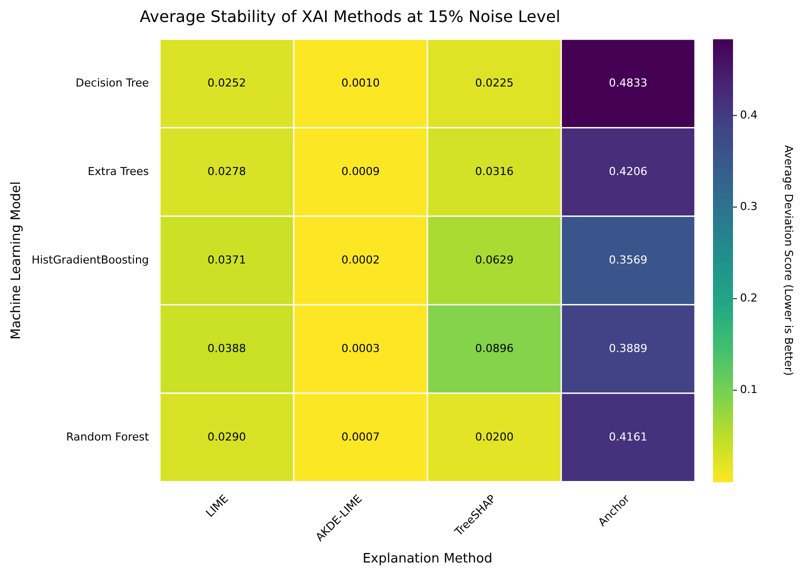  What do you see at coordinates (427, 559) in the screenshot?
I see `x-axis-title: Explanation Method` at bounding box center [427, 559].